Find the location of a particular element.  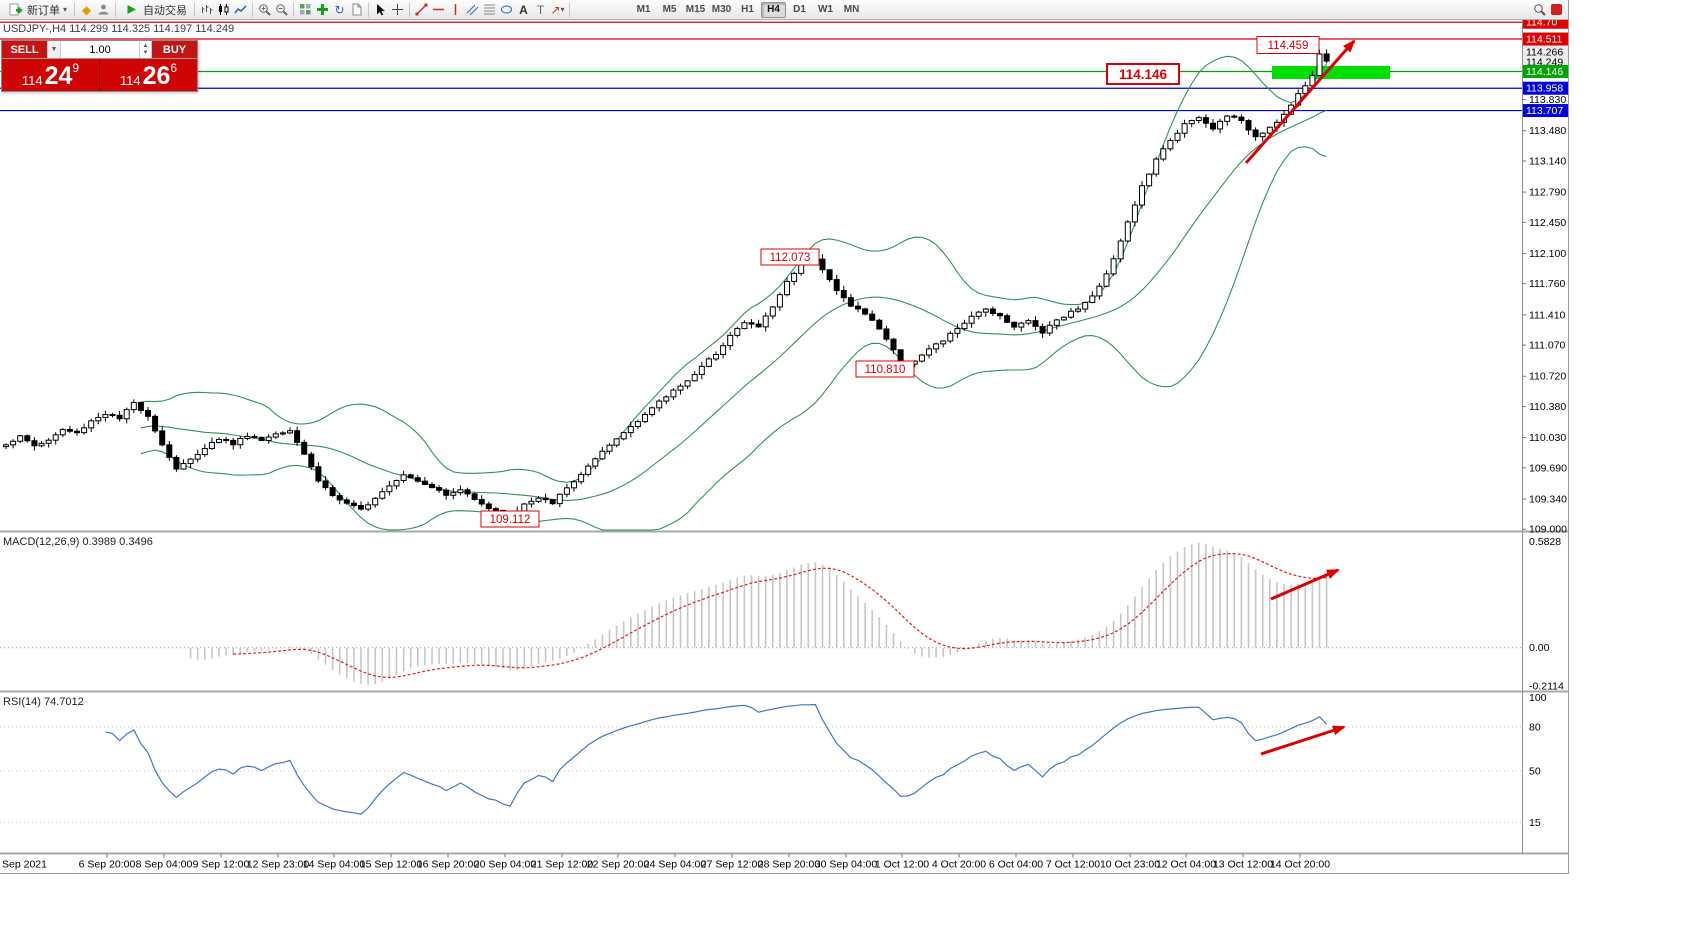

zoom-out-icon is located at coordinates (281, 10).